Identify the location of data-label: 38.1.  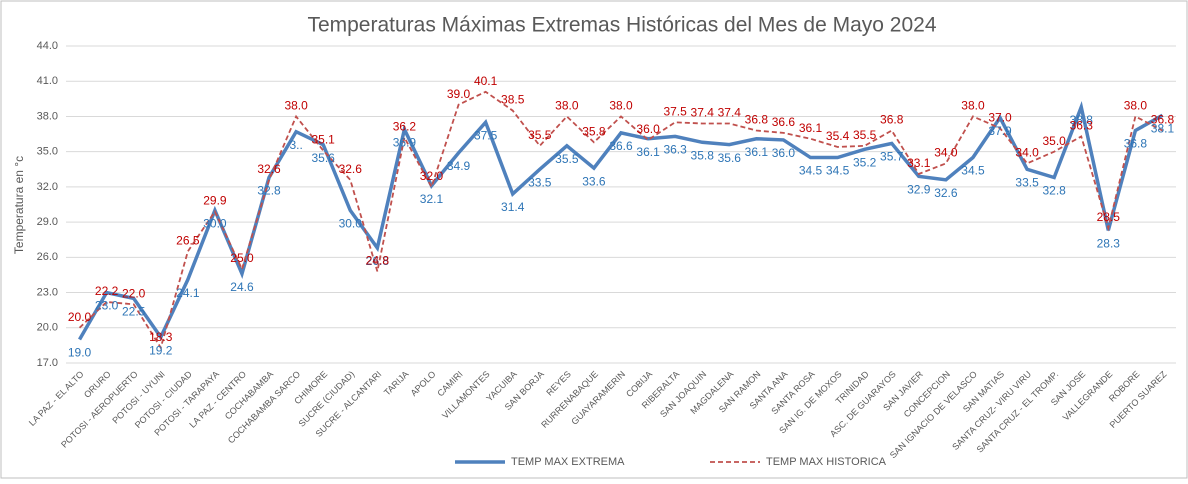
(1163, 128).